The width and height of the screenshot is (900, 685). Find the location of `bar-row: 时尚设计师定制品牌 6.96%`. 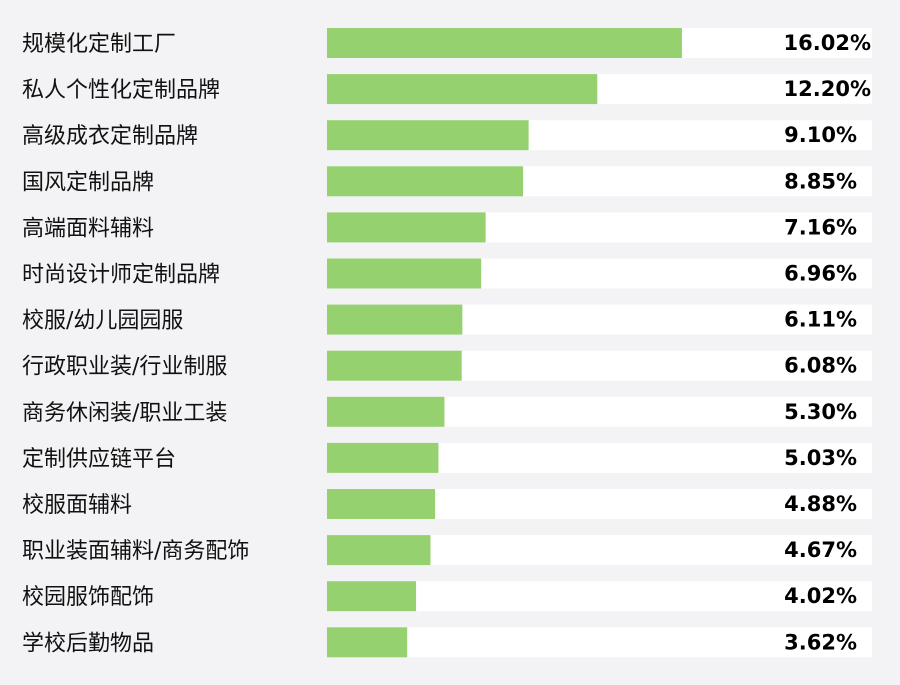

bar-row: 时尚设计师定制品牌 6.96% is located at coordinates (447, 273).